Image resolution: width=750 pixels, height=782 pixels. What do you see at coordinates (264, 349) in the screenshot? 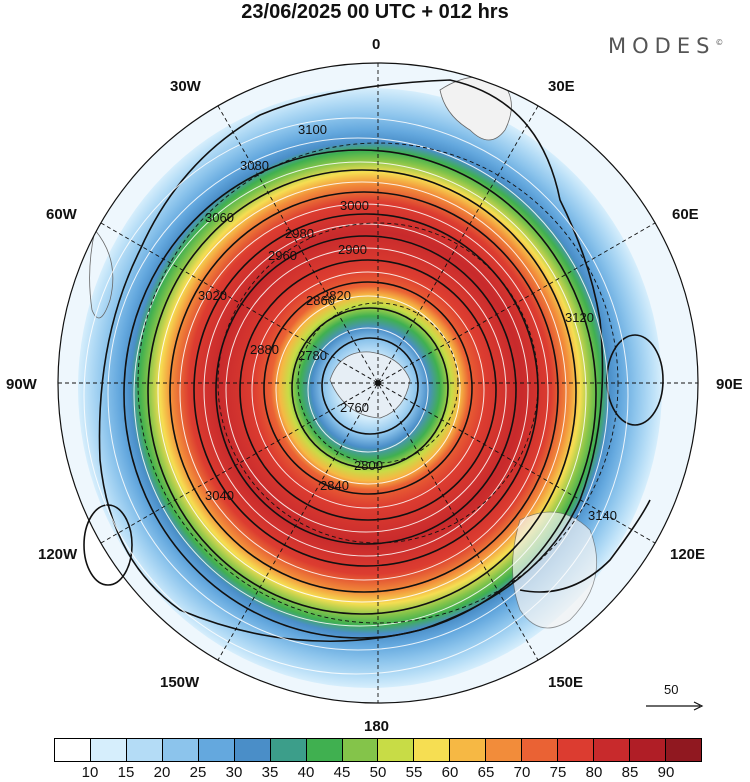
I see `contour-label: 2880` at bounding box center [264, 349].